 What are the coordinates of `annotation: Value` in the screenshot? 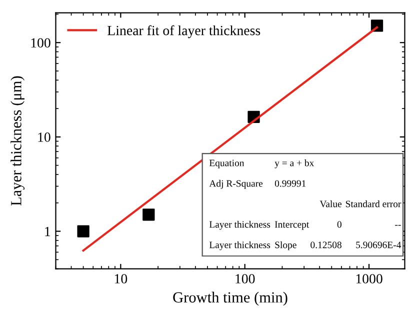 It's located at (331, 204).